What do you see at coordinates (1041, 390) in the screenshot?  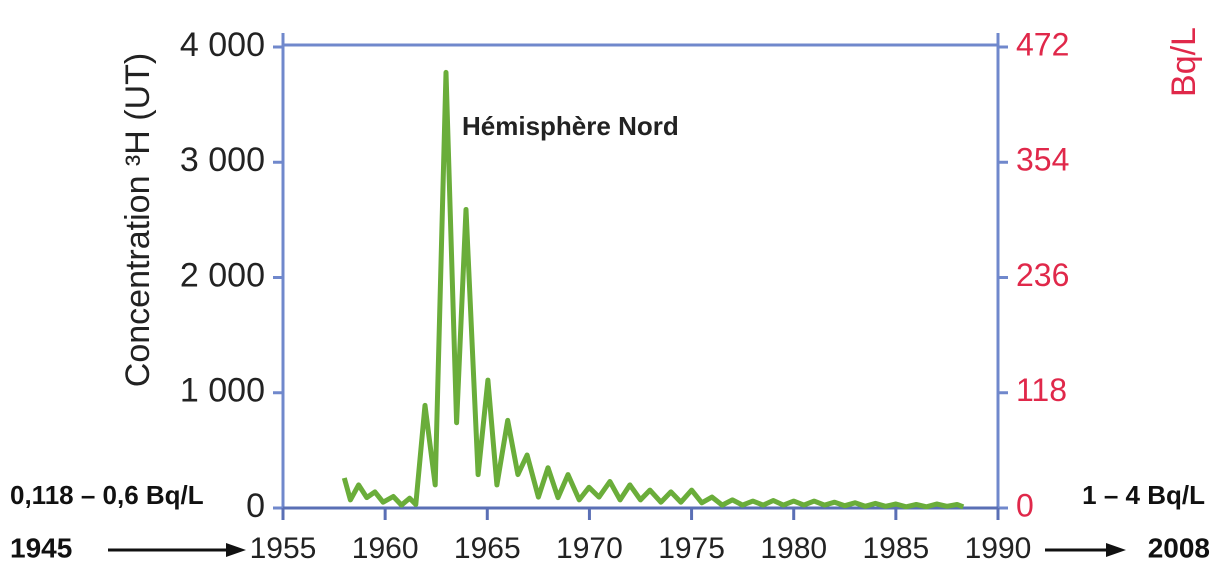 I see `y2-tick-label: 118` at bounding box center [1041, 390].